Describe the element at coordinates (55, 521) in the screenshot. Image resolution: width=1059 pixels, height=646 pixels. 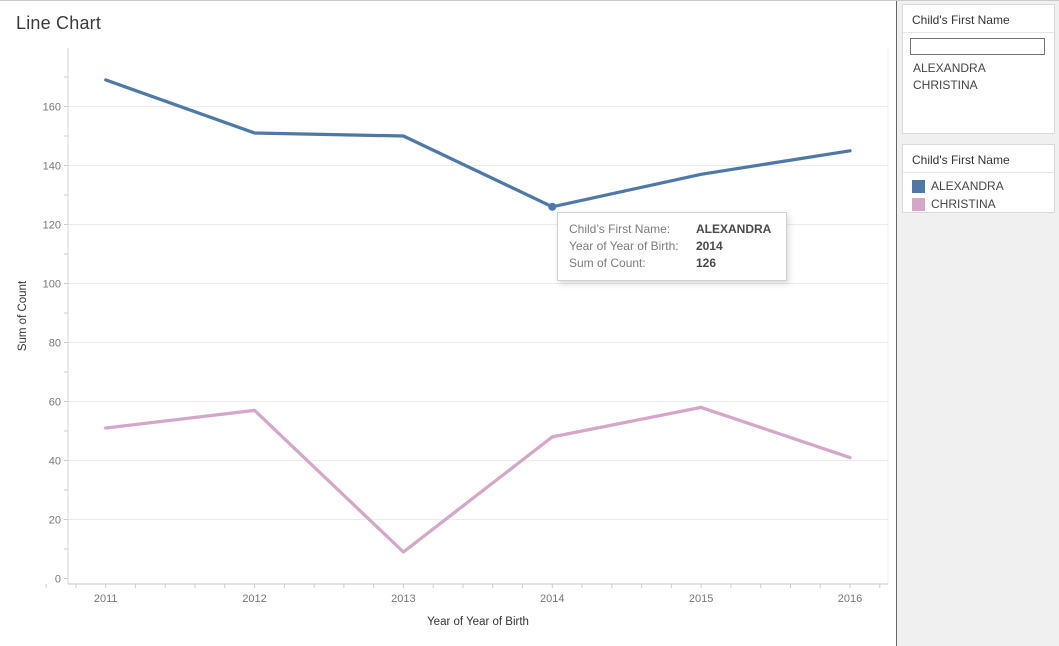
I see `y-tick-label: 20` at that location.